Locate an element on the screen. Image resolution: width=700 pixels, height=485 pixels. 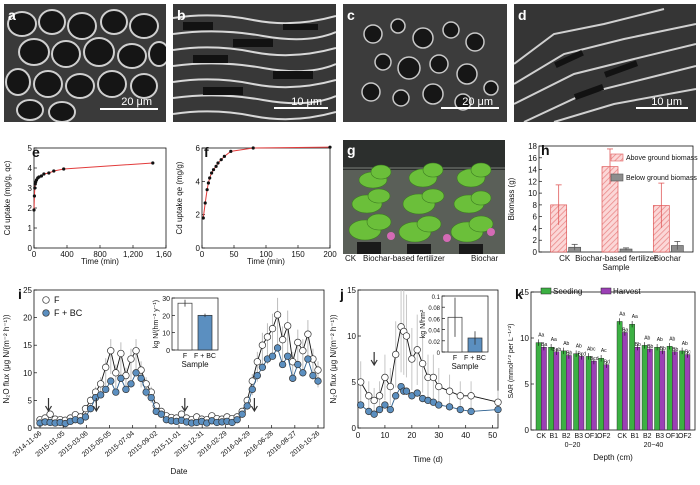
chart-h-xlabel: Sample is located at coordinates (616, 267).